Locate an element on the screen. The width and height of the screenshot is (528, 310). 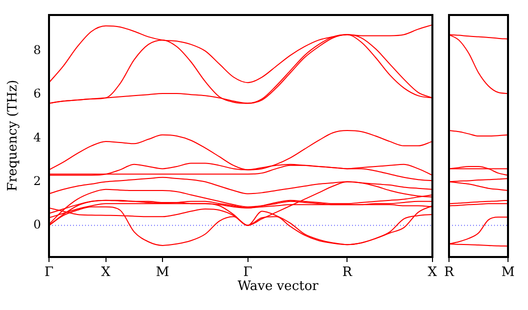
y-tick-label: 4 is located at coordinates (37, 137).